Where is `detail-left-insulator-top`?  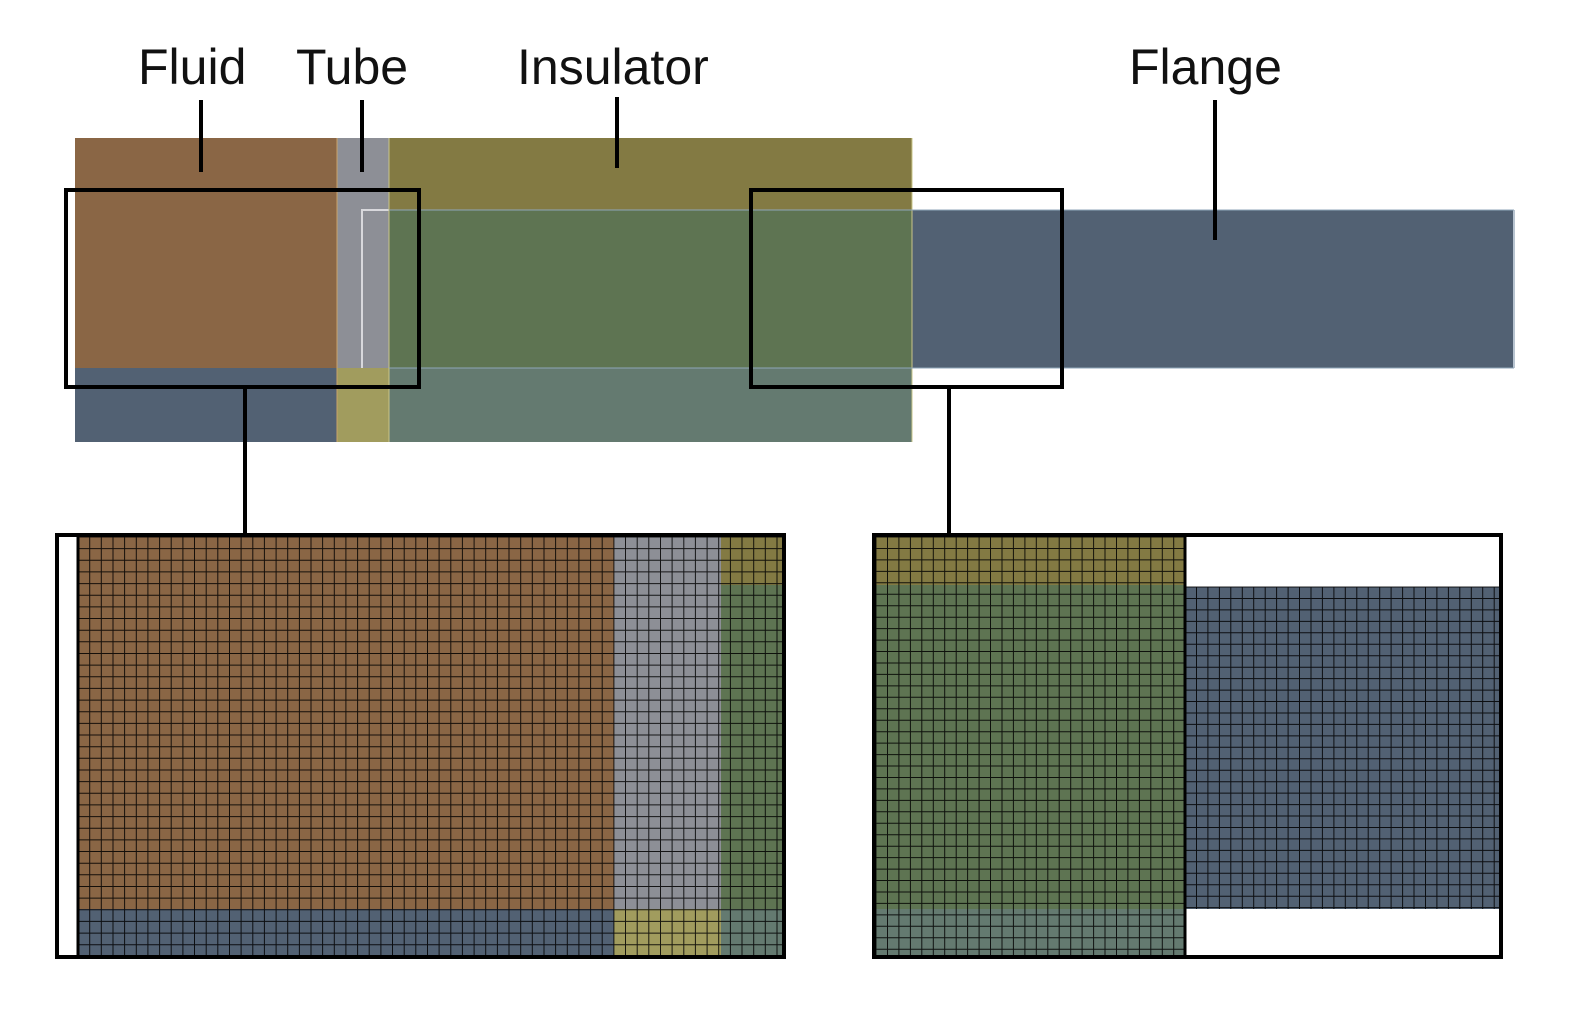 detail-left-insulator-top is located at coordinates (751, 561).